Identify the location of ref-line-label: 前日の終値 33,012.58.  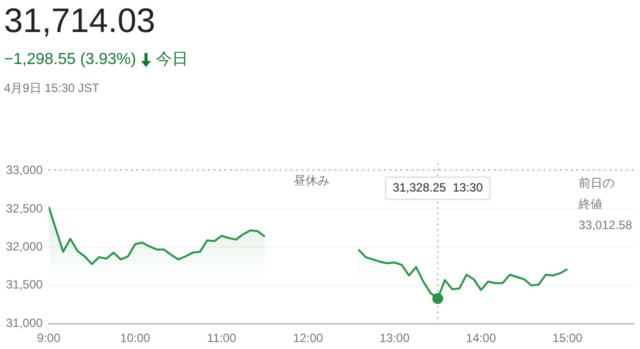
(605, 204).